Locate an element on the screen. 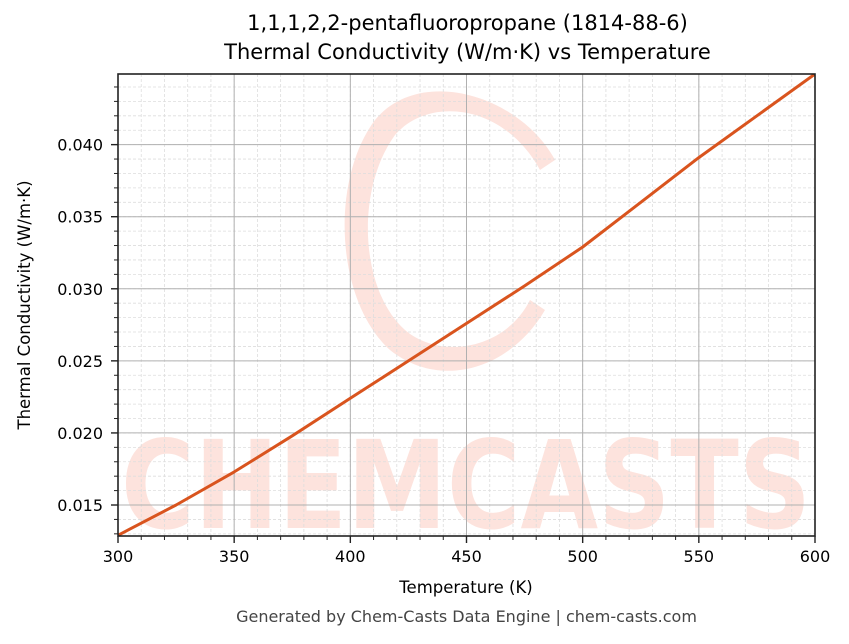 This screenshot has height=644, width=849. x-tick-label: 450 is located at coordinates (466, 556).